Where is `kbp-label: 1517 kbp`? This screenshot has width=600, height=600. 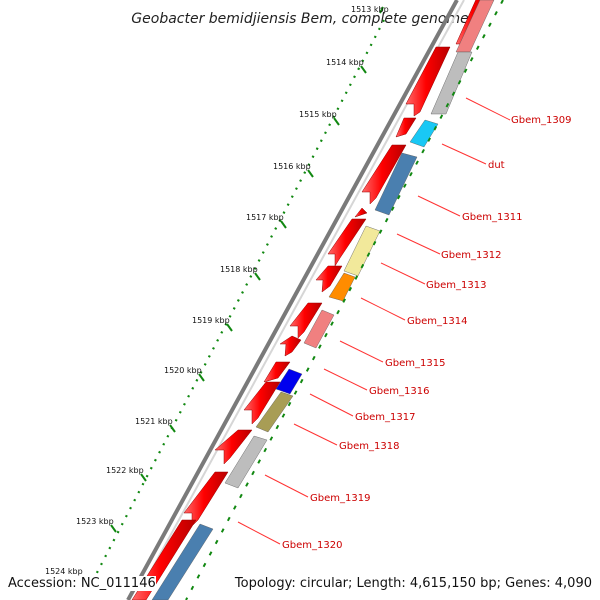
kbp-label: 1517 kbp is located at coordinates (265, 217).